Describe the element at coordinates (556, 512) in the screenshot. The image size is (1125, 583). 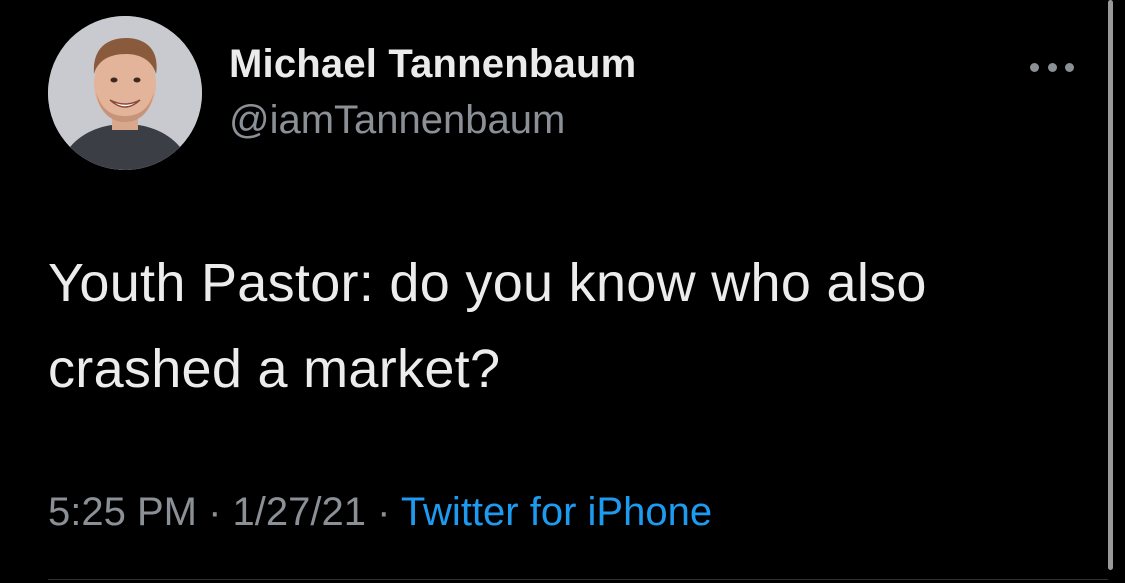
I see `tweet-source-link: Twitter for iPhone` at that location.